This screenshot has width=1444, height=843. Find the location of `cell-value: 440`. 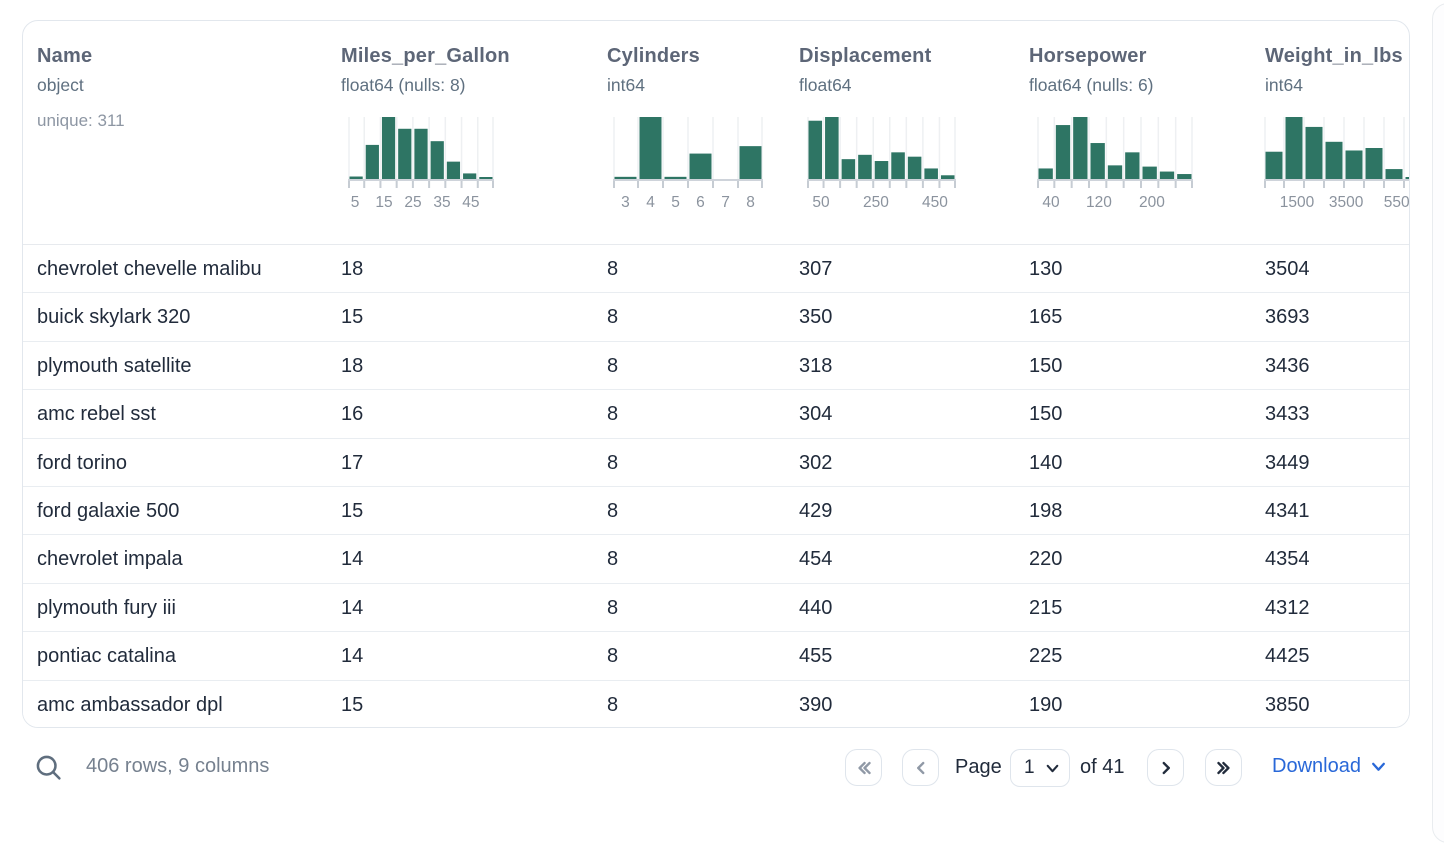

cell-value: 440 is located at coordinates (816, 607).